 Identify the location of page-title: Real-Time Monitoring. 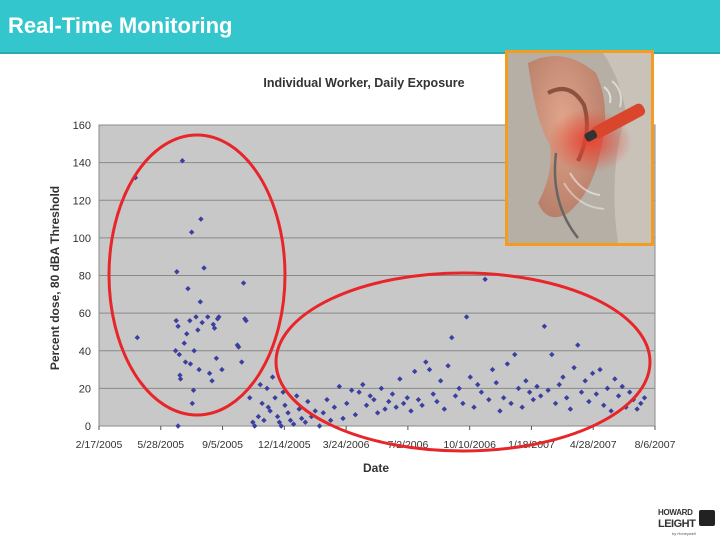
(120, 25).